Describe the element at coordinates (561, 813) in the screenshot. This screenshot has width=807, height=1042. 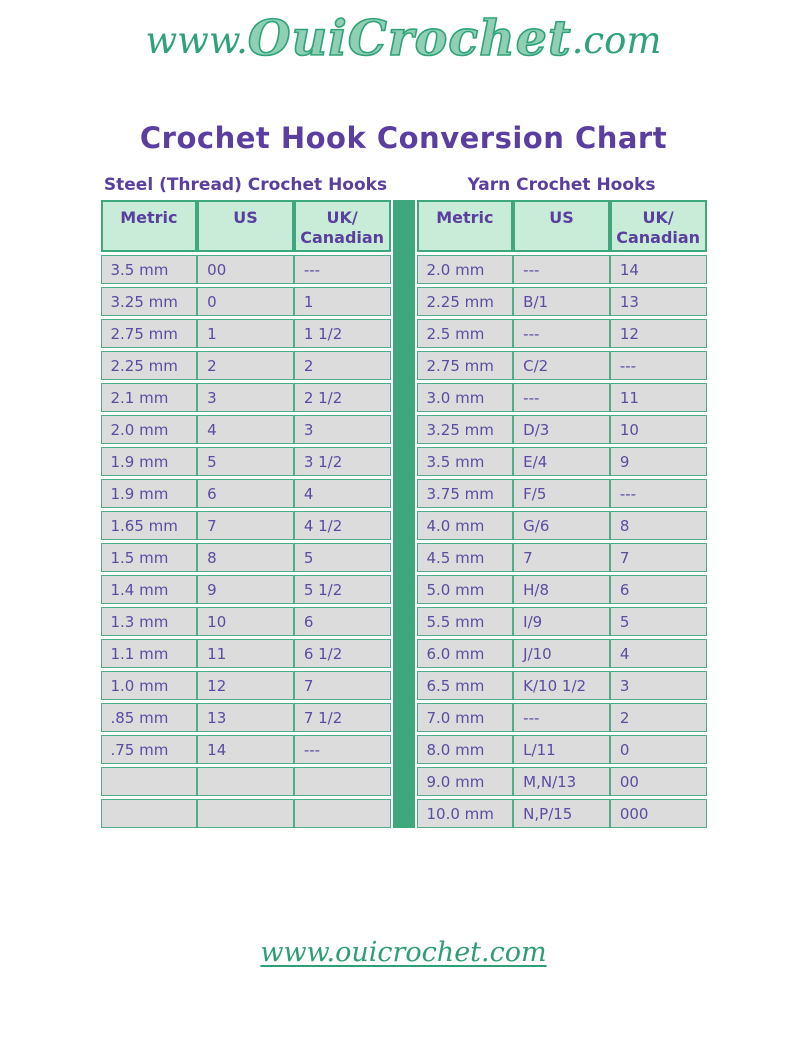
I see `table-cell: N,P/15` at that location.